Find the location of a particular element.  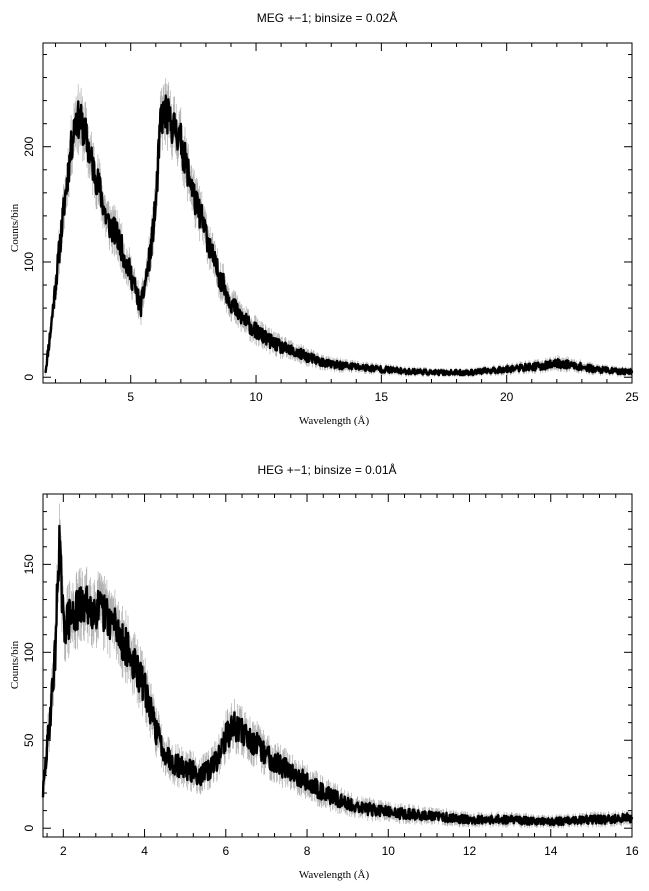

meg-y-tick-label: 200 is located at coordinates (29, 146).